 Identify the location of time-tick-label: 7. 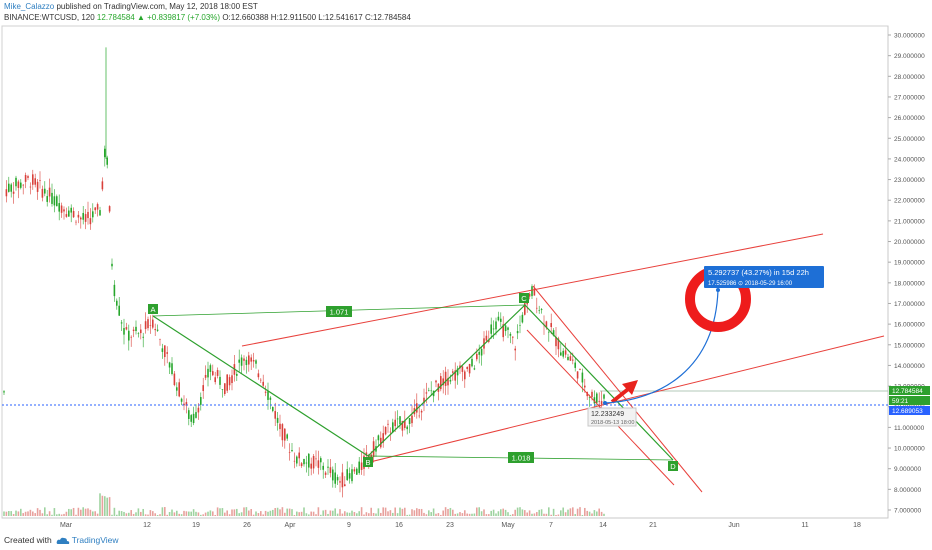
(551, 525).